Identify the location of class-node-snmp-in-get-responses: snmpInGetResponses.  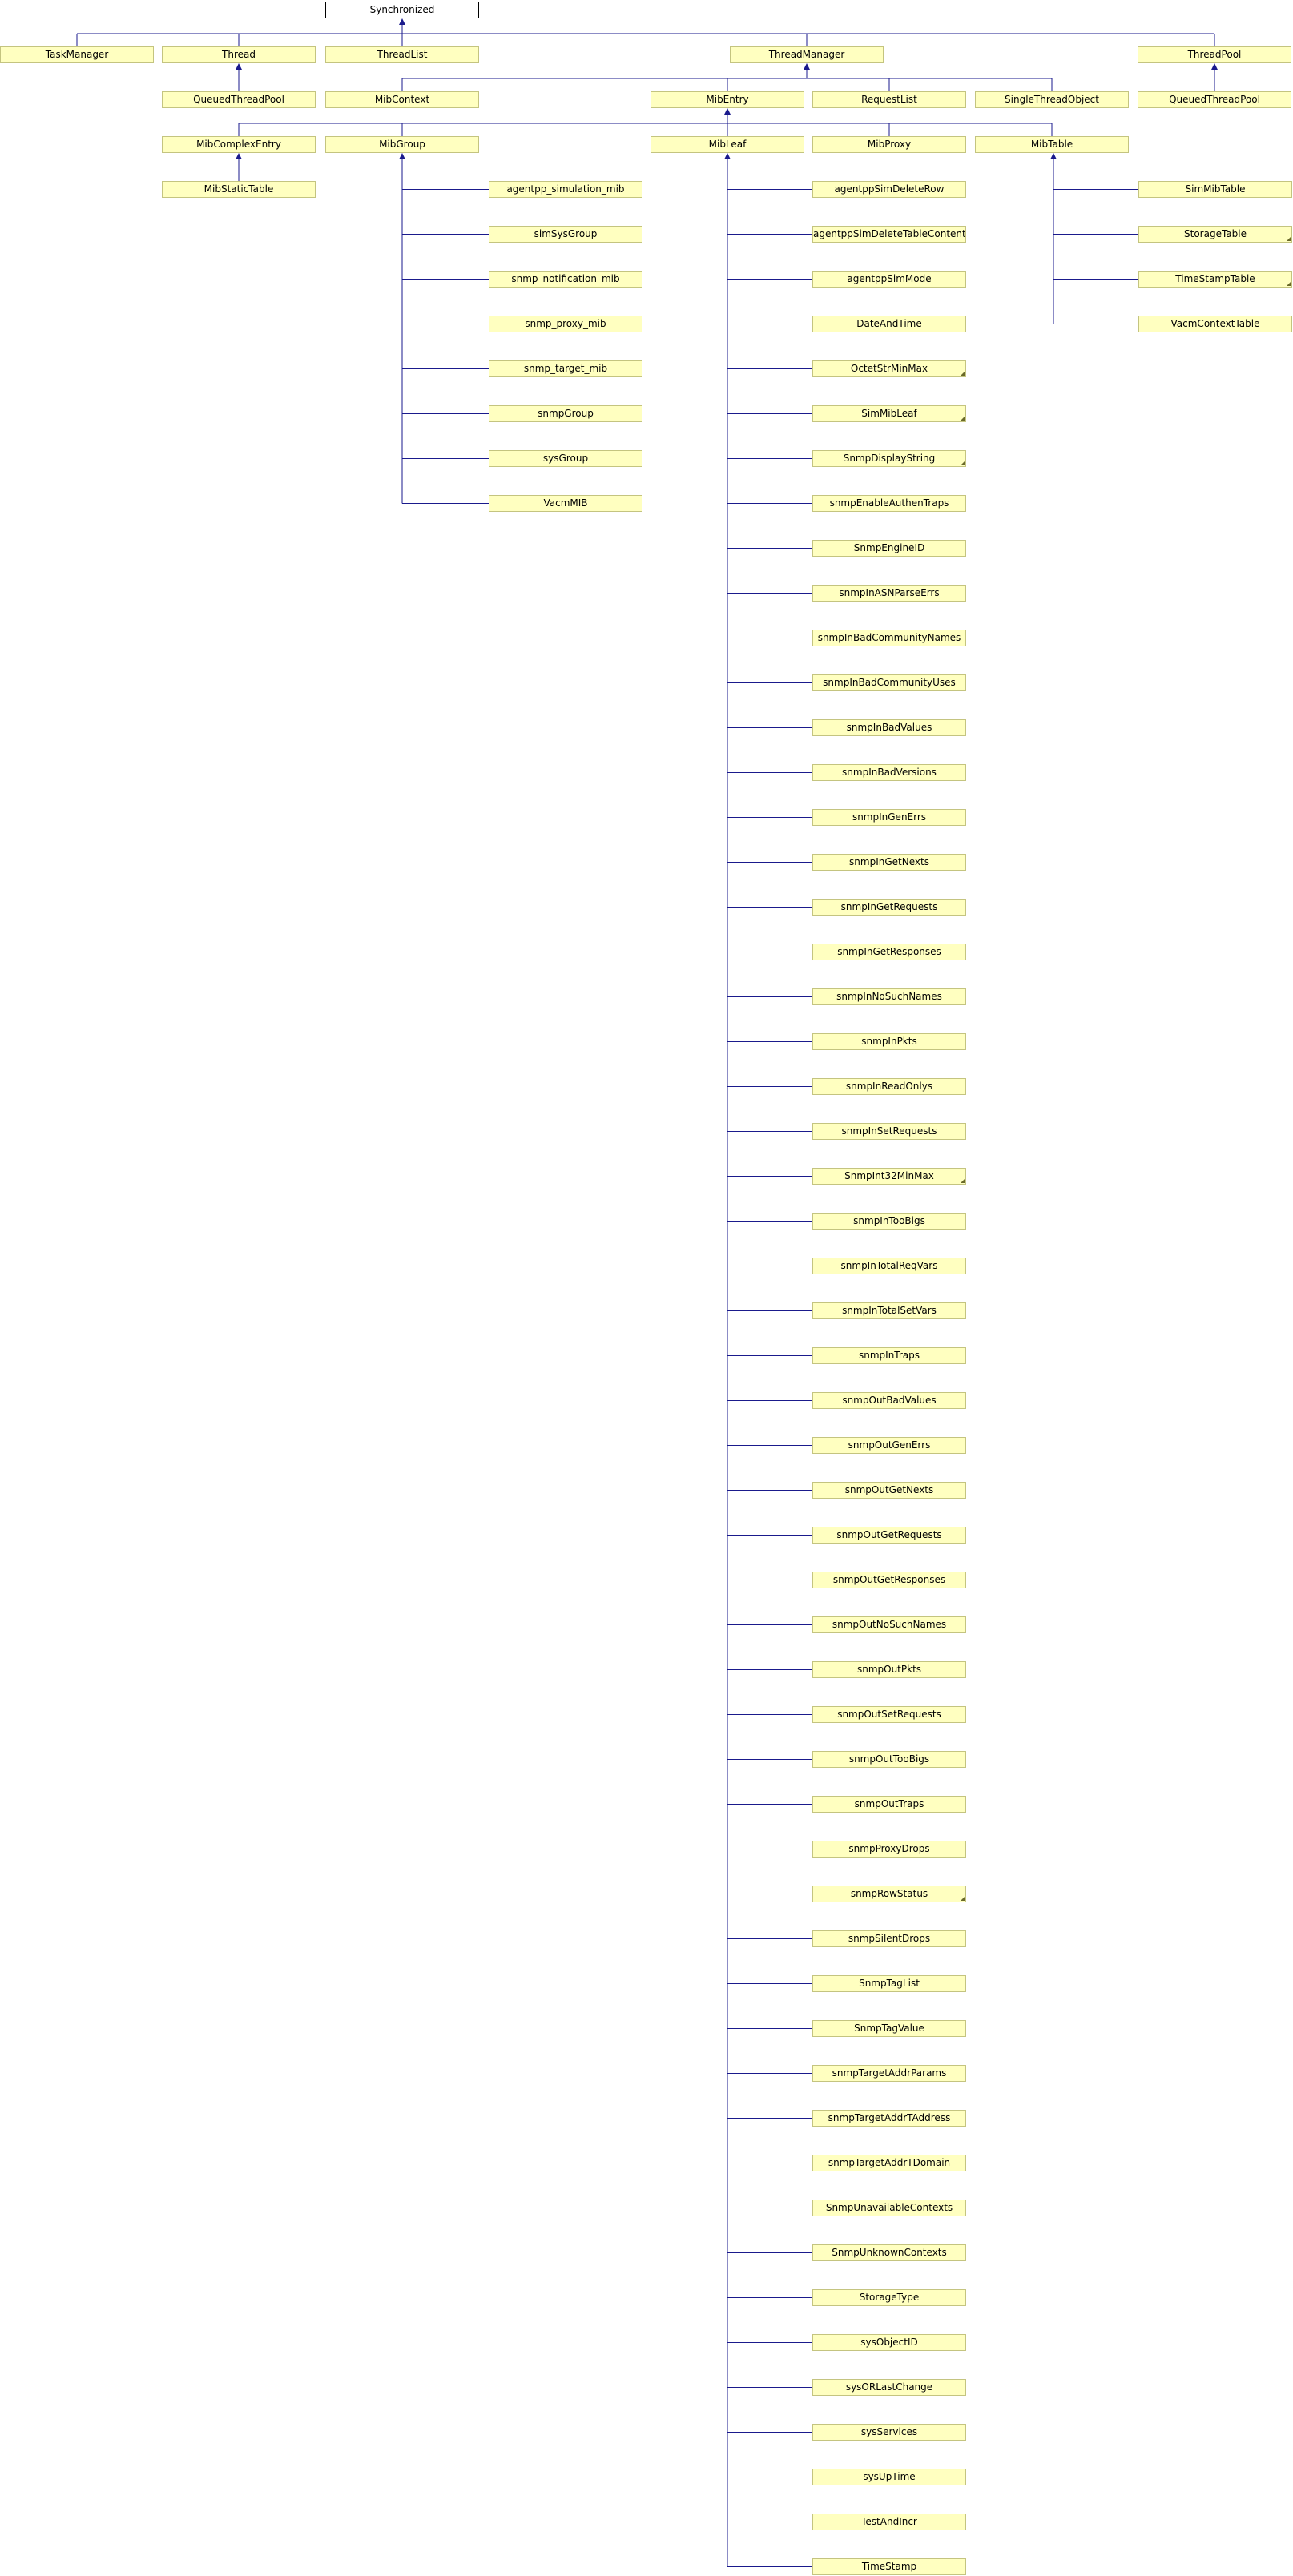
(889, 952).